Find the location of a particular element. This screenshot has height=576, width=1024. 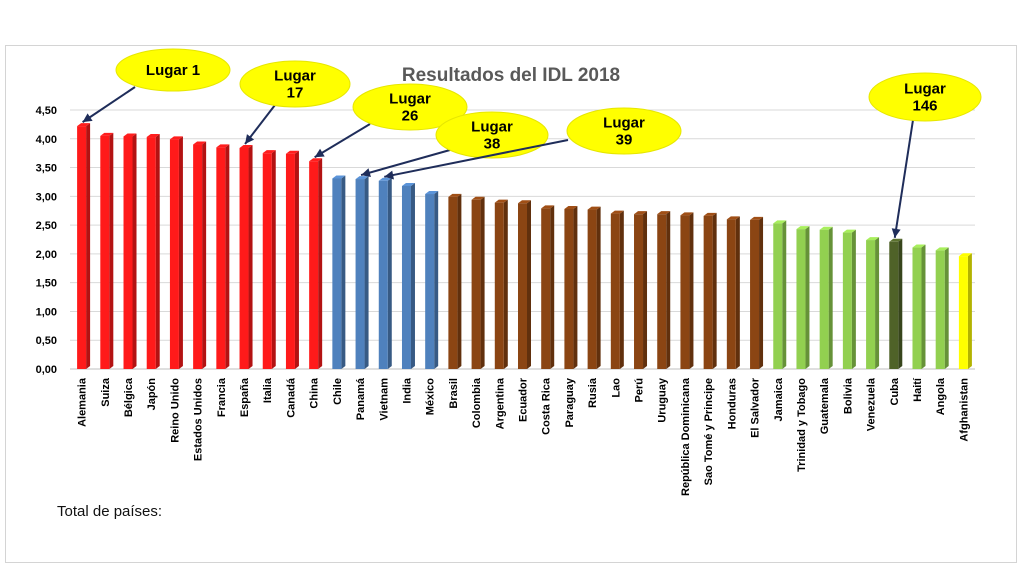

y-tick-label: 4,50 is located at coordinates (46, 111).